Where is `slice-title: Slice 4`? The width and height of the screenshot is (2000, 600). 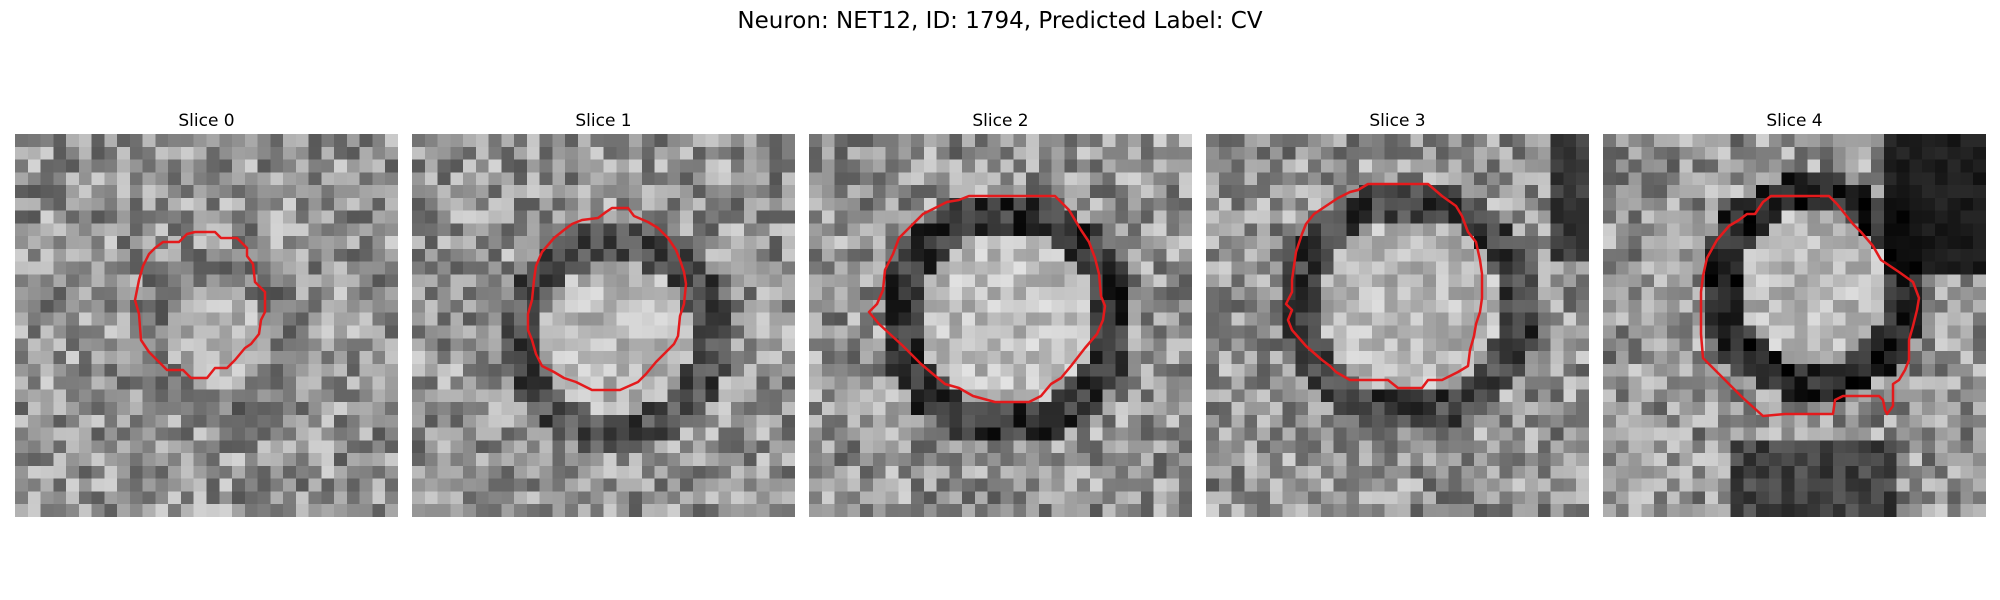
slice-title: Slice 4 is located at coordinates (1794, 121).